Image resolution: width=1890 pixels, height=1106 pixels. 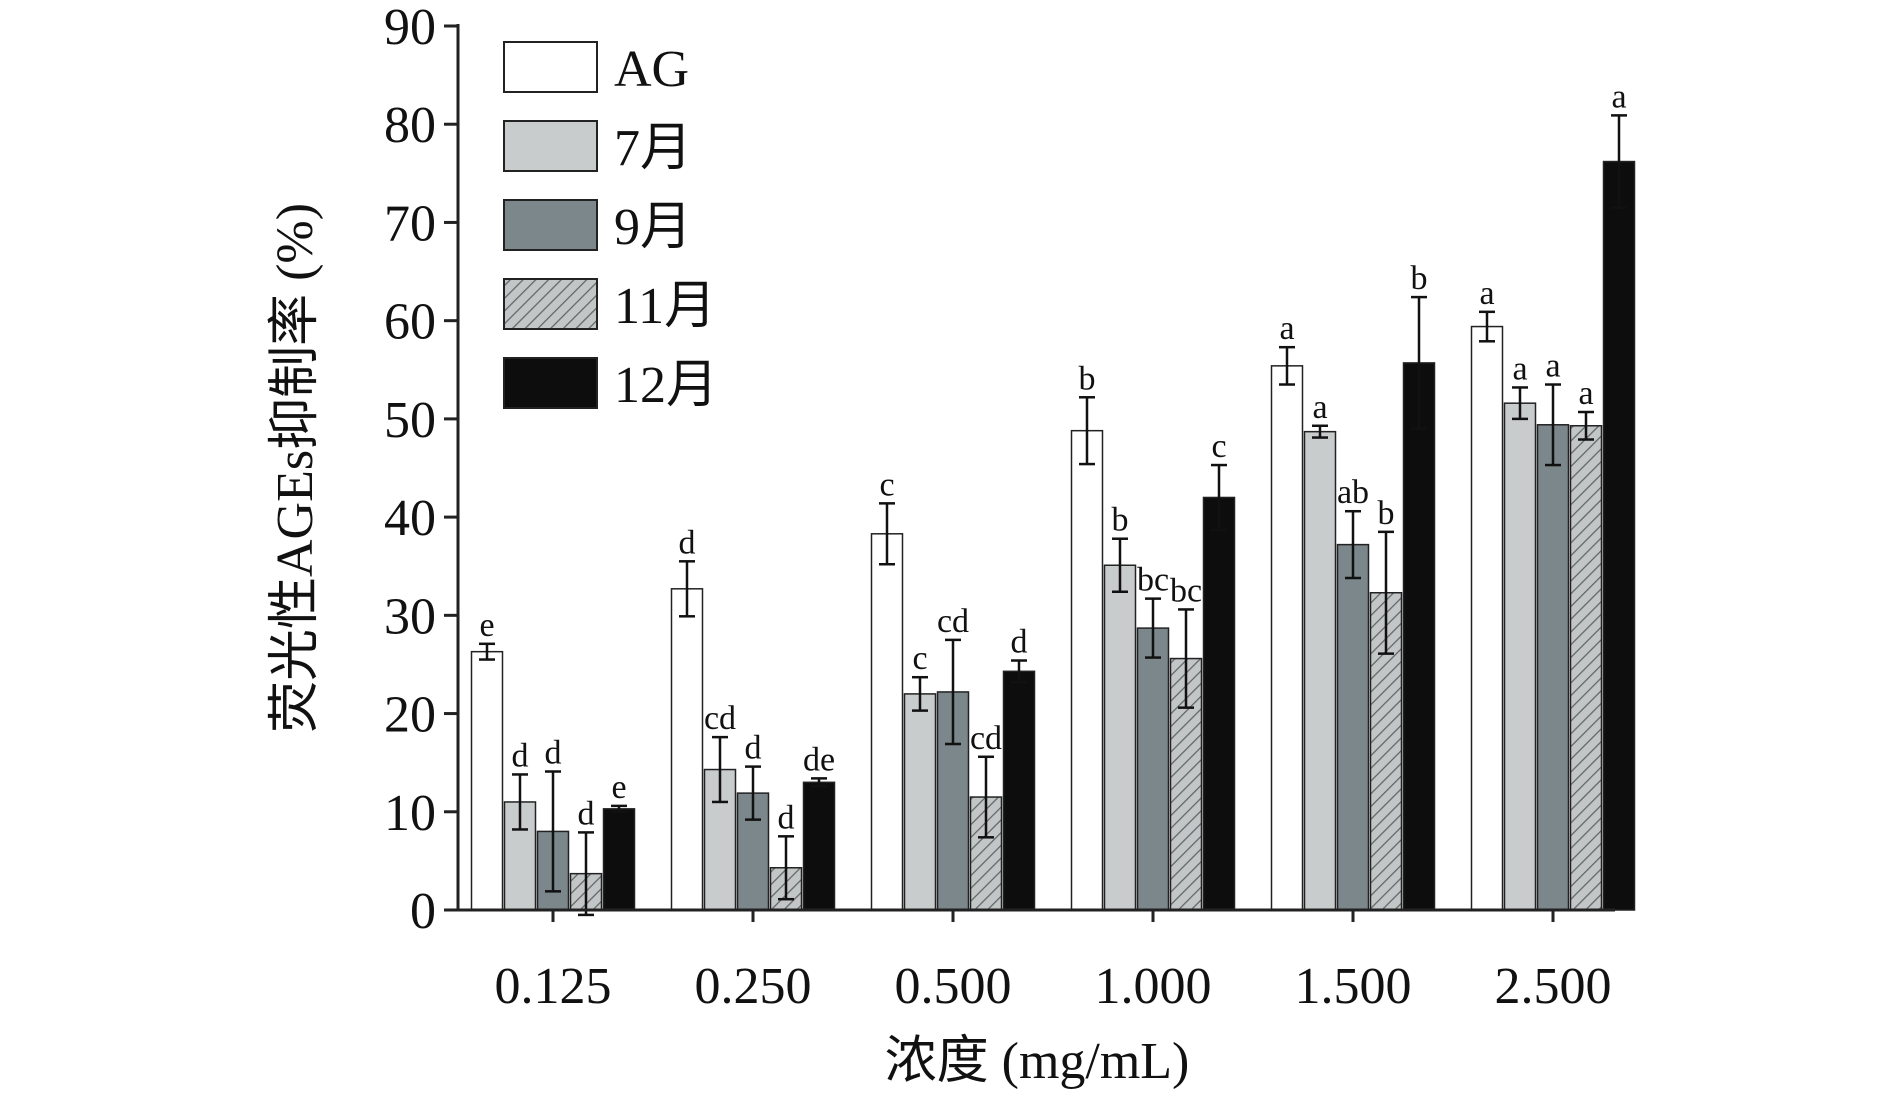 I want to click on y-tick-label: 10, so click(x=410, y=813).